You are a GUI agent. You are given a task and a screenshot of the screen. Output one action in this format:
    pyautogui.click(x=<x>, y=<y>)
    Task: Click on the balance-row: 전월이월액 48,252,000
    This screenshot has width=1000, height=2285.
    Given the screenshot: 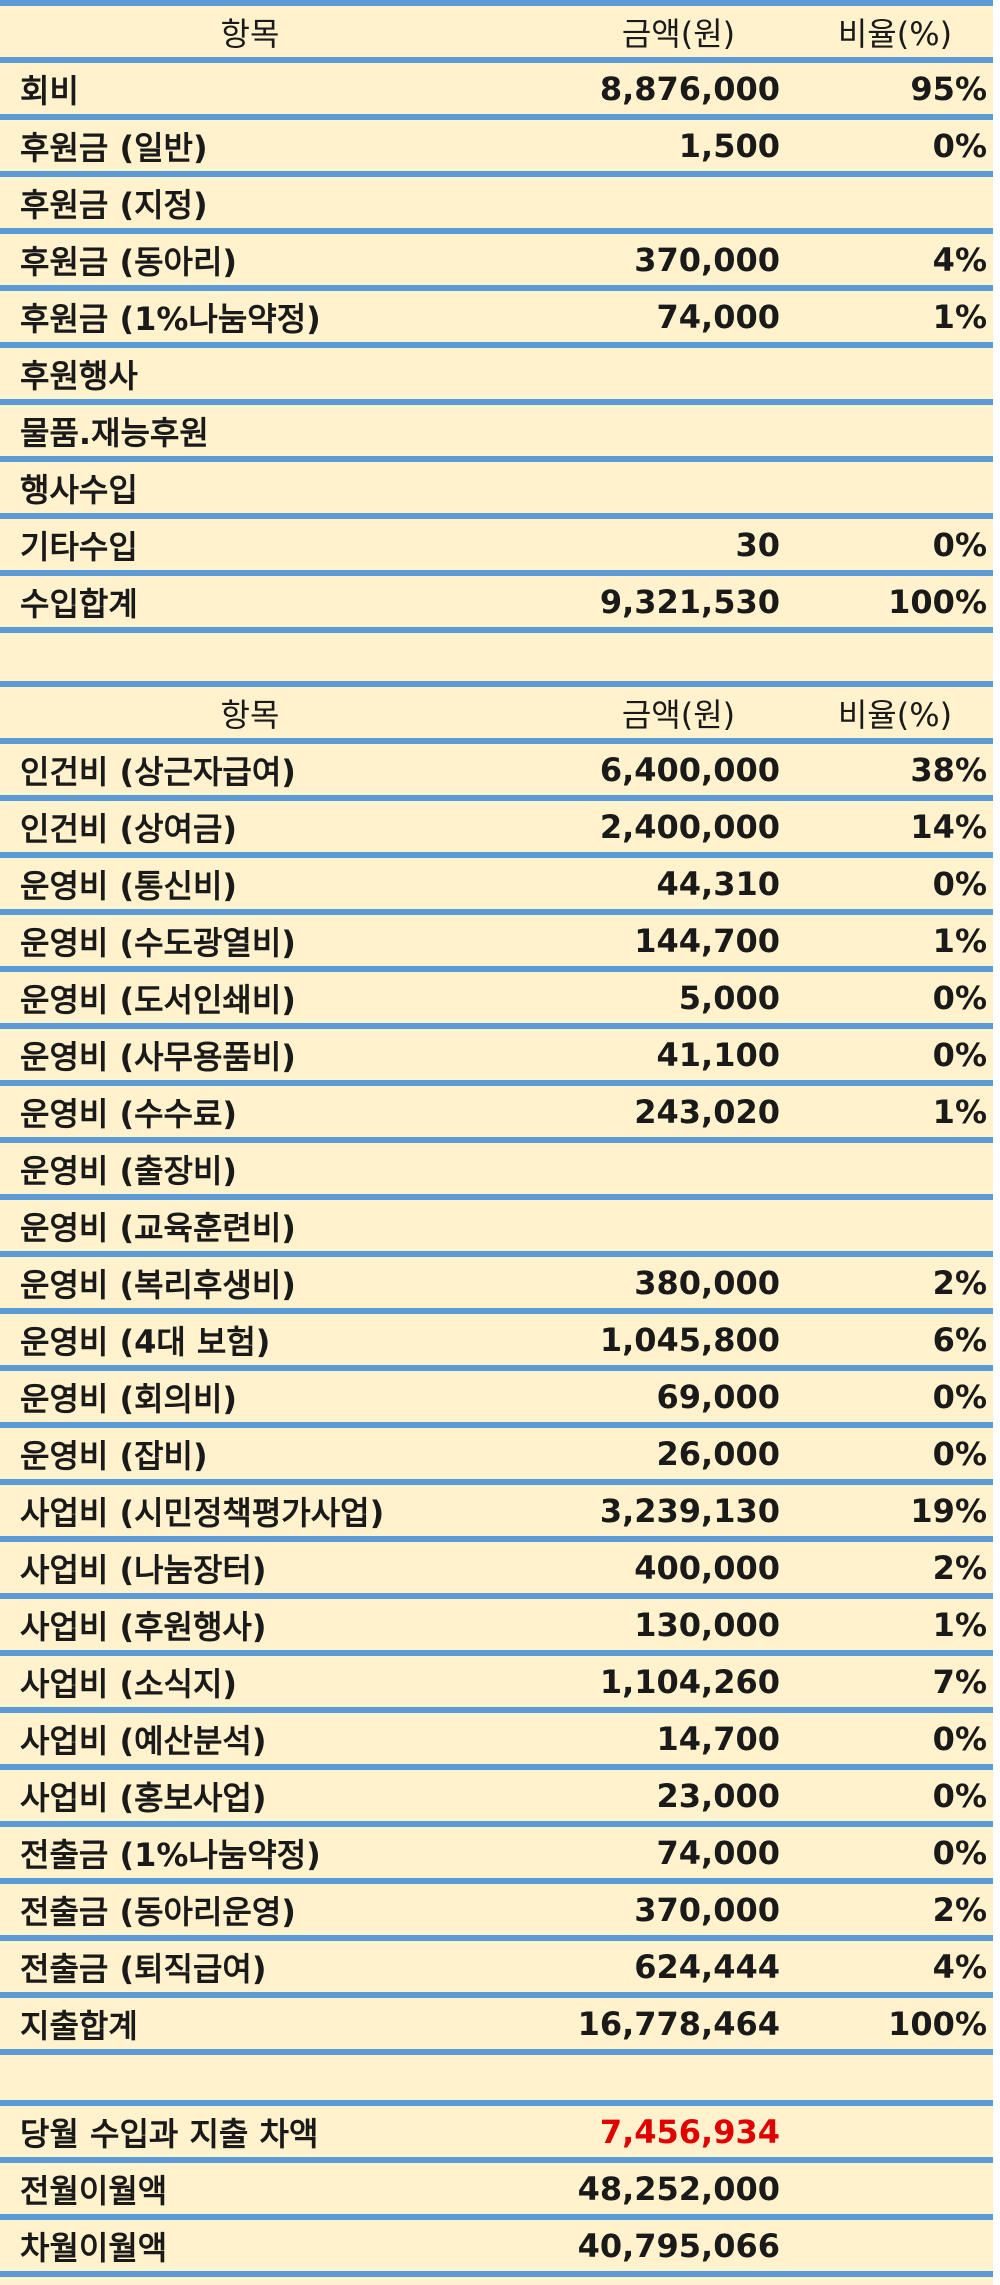 What is the action you would take?
    pyautogui.click(x=496, y=2190)
    